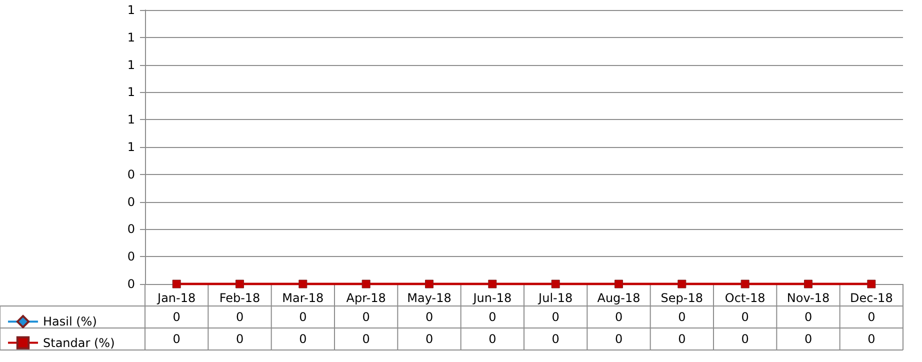  What do you see at coordinates (808, 298) in the screenshot?
I see `x-tick-label: Nov-18` at bounding box center [808, 298].